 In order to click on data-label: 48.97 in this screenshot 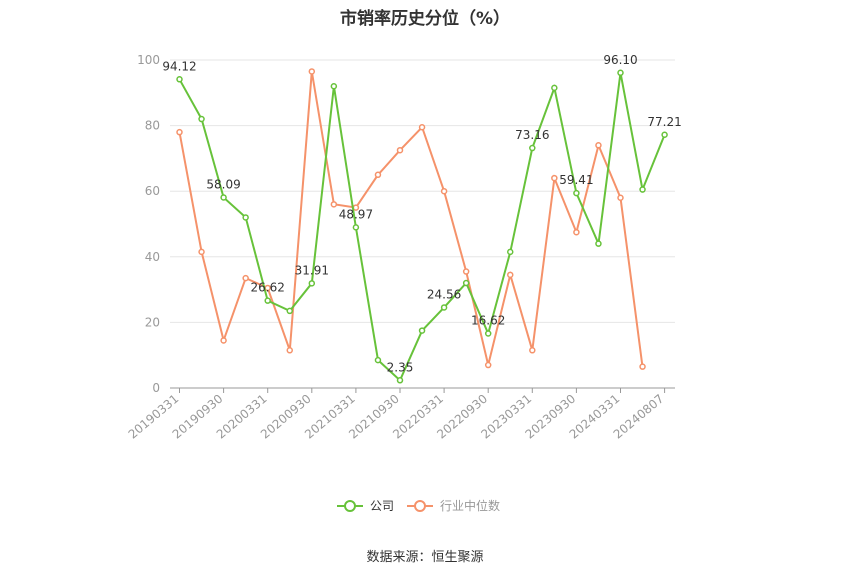, I will do `click(356, 214)`.